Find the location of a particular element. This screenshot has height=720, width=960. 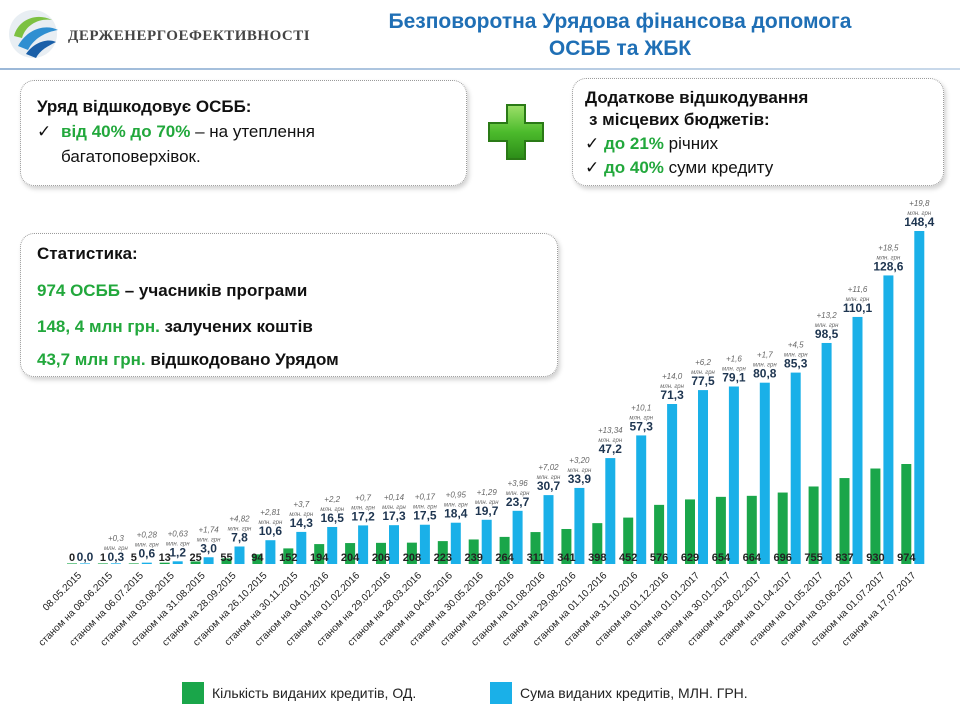

green-plus-icon is located at coordinates (516, 132).